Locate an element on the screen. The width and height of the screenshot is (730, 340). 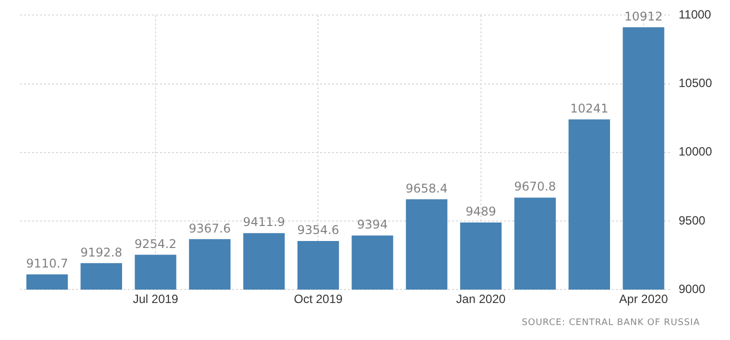
data-label: 9367.6 is located at coordinates (209, 228).